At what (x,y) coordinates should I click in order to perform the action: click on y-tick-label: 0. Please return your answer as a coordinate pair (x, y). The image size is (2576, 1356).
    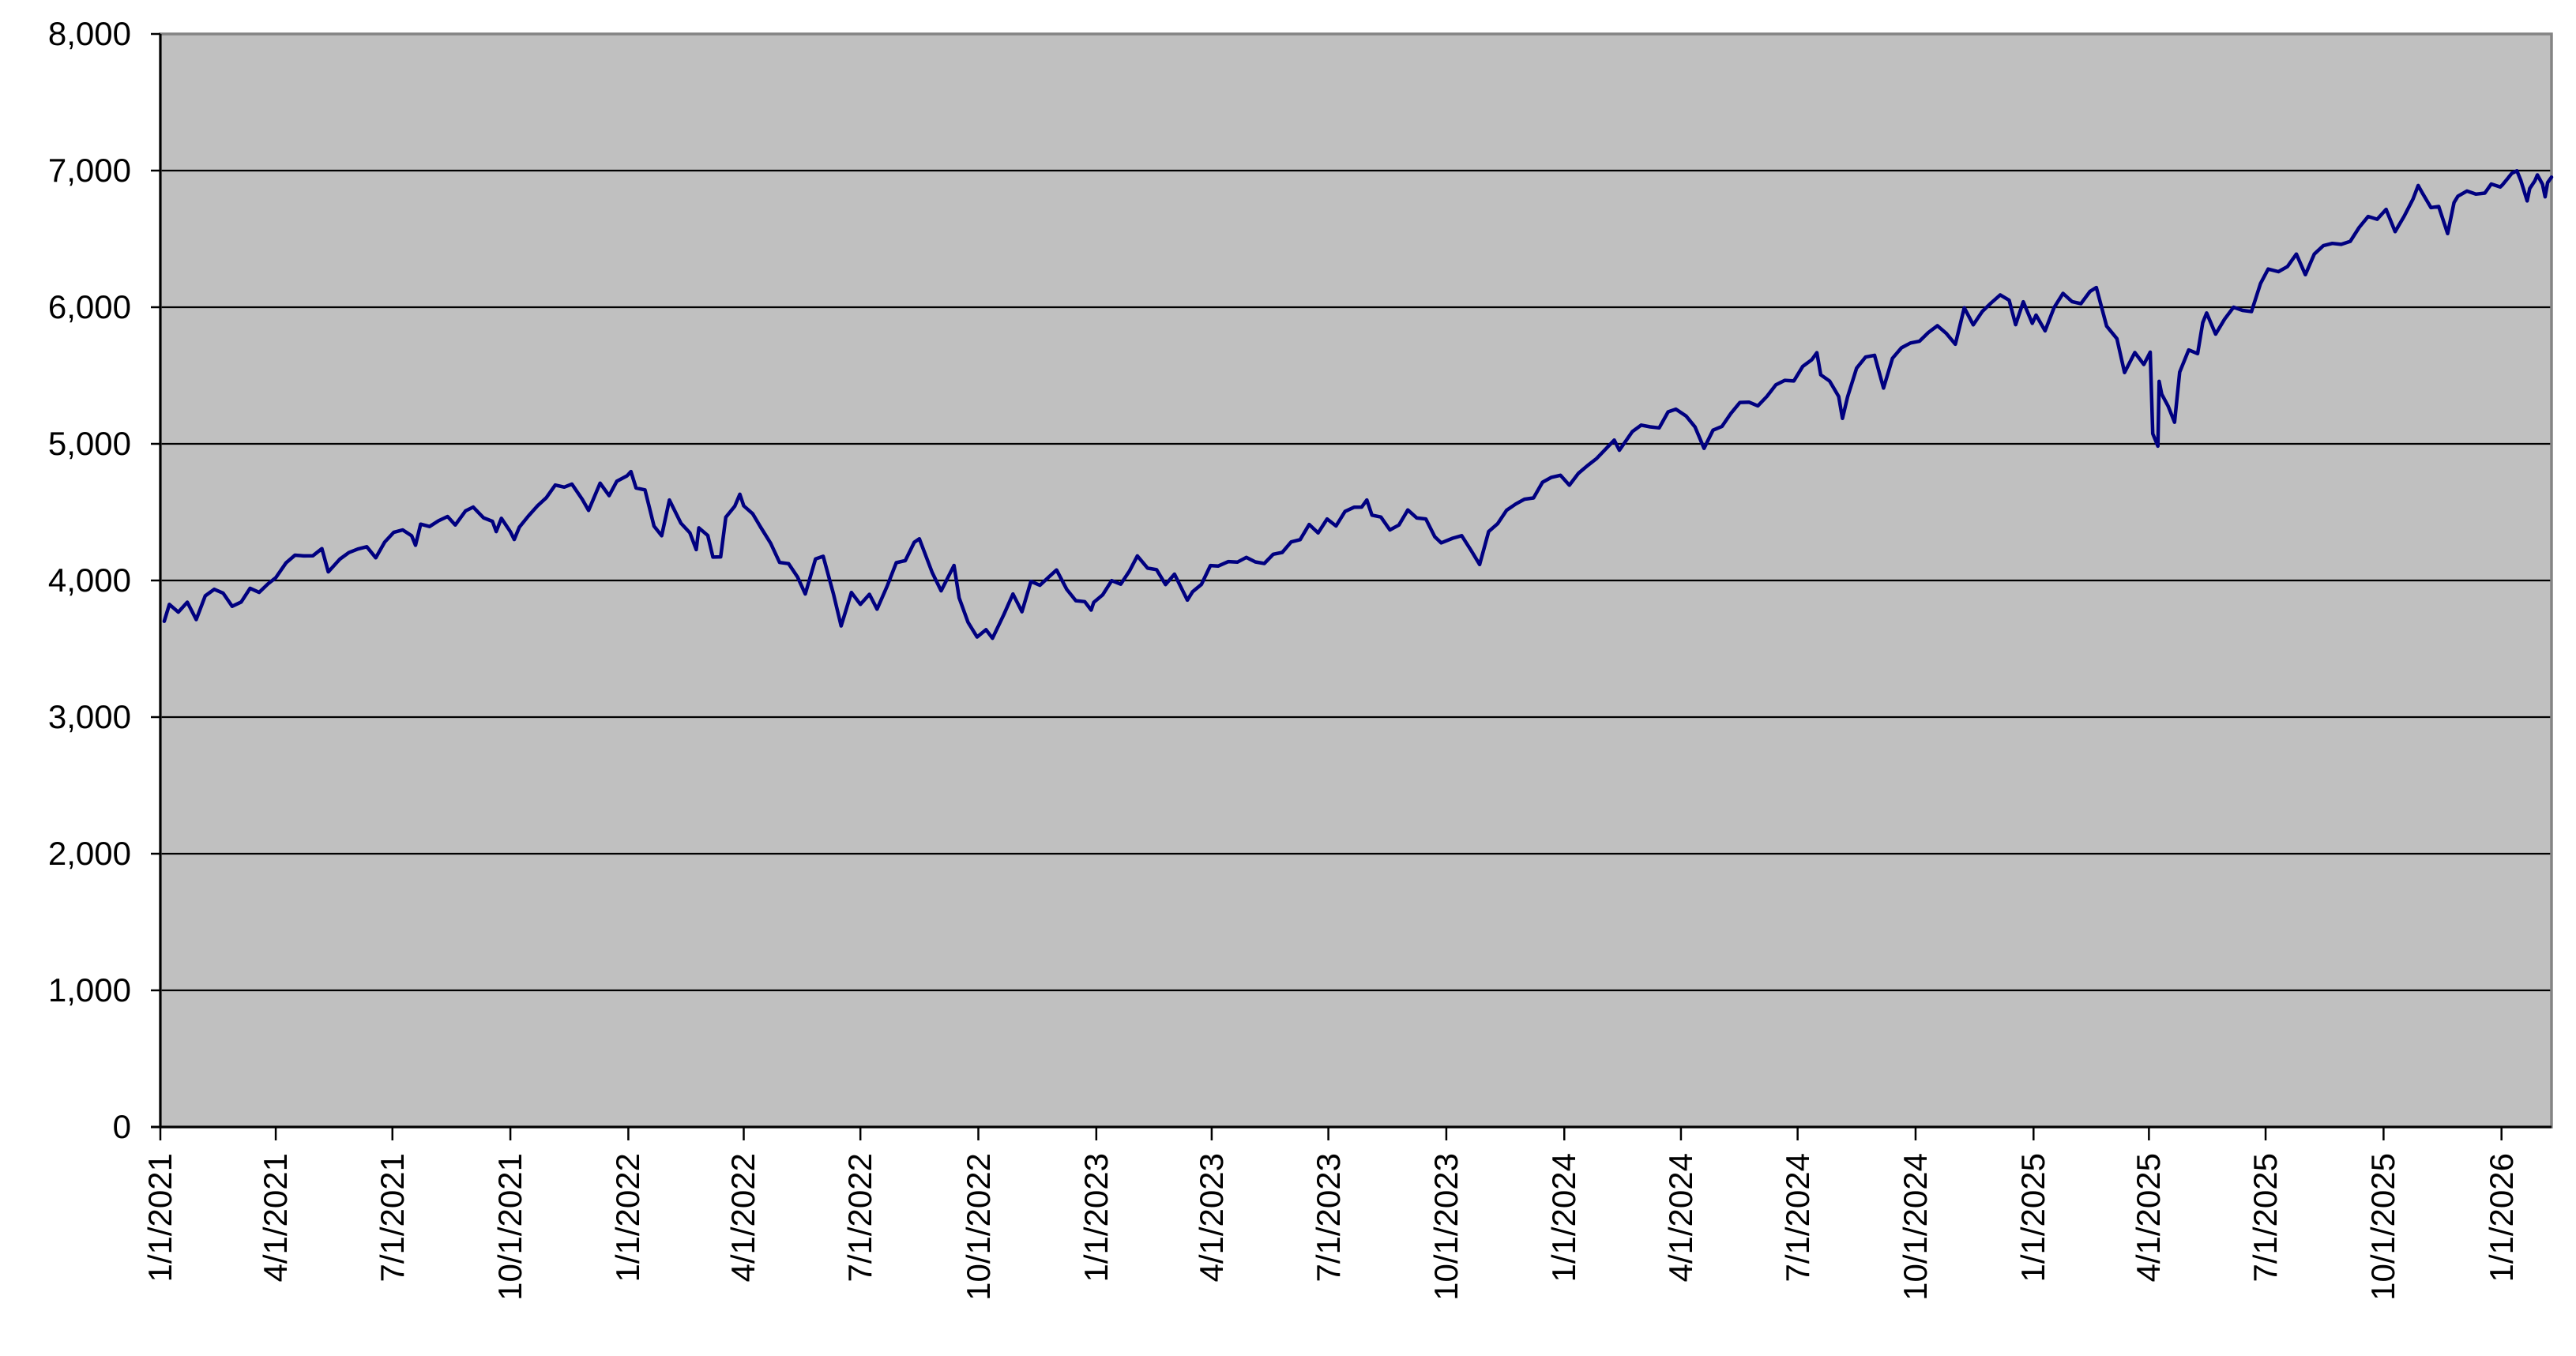
    Looking at the image, I should click on (121, 1126).